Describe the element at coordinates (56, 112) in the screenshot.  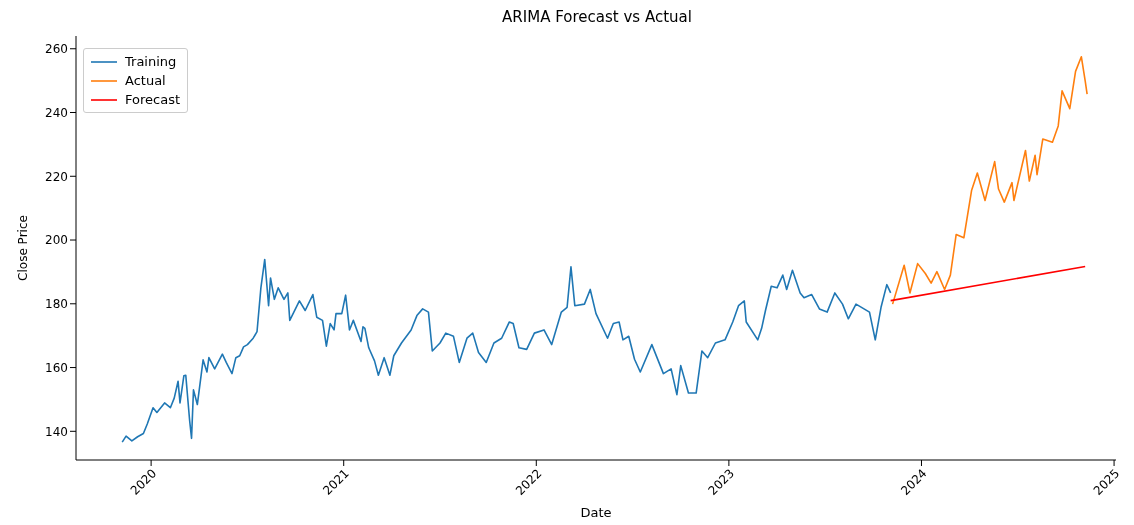
I see `y-tick-label: 240` at that location.